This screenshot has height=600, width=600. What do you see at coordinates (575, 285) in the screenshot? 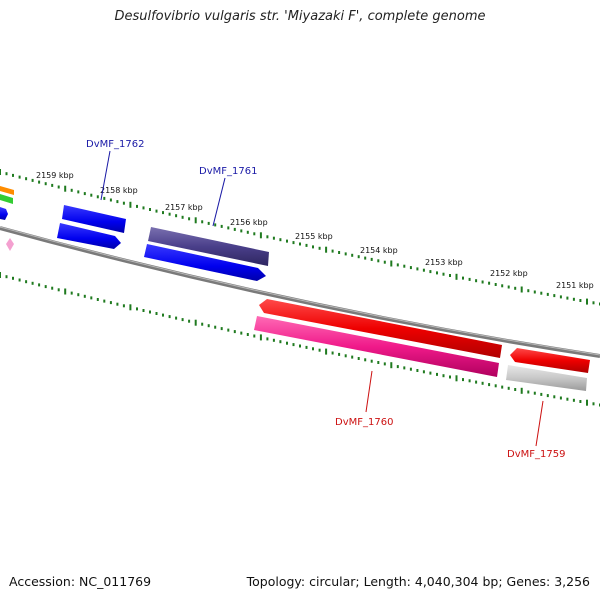
I see `scale-label: 2151 kbp` at bounding box center [575, 285].